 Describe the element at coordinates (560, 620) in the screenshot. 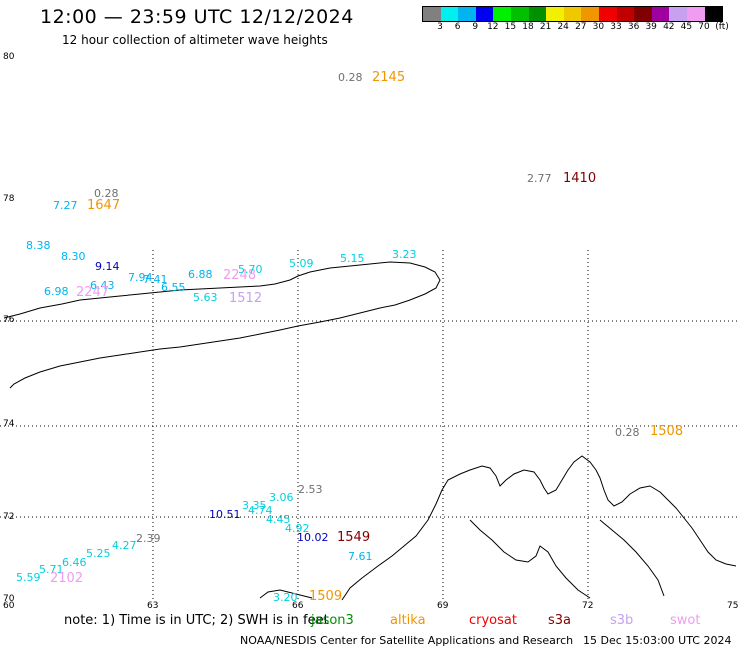

I see `satellite-legend-s3a: s3a` at that location.